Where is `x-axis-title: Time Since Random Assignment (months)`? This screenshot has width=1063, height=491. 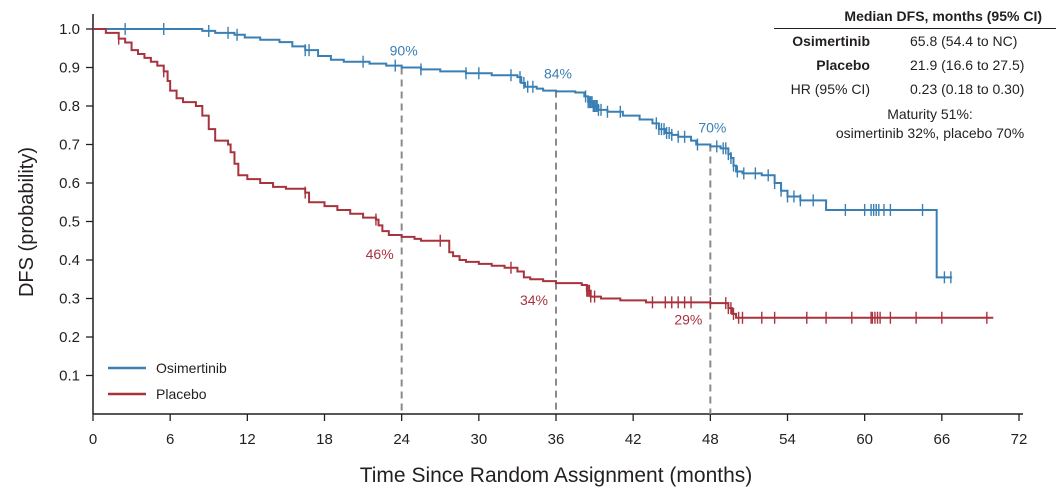 x-axis-title: Time Since Random Assignment (months) is located at coordinates (556, 475).